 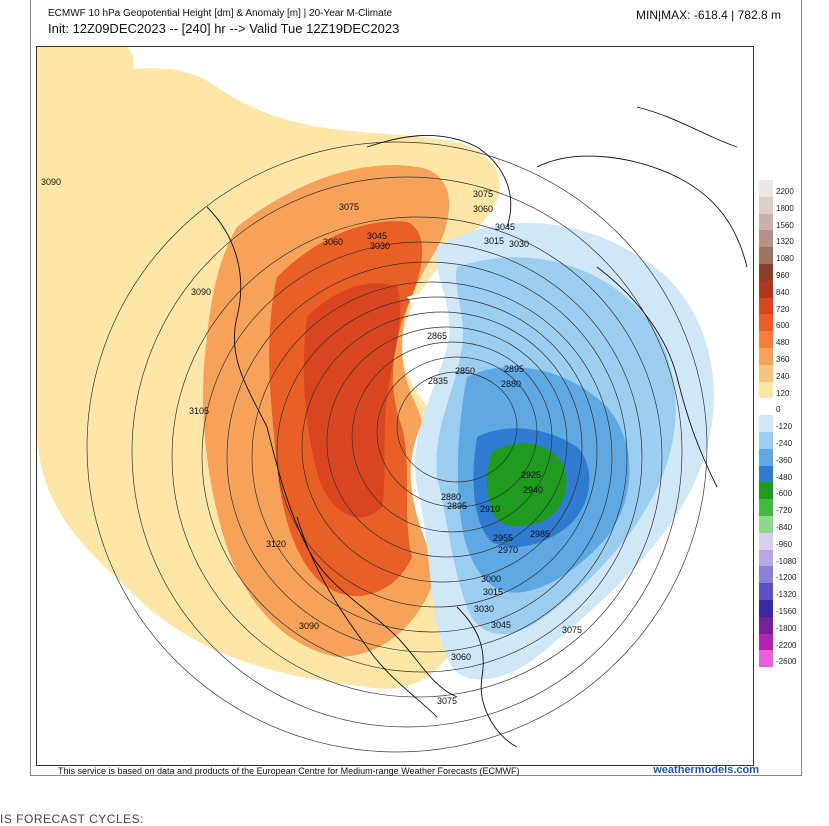 I want to click on legend-label: -960, so click(x=784, y=544).